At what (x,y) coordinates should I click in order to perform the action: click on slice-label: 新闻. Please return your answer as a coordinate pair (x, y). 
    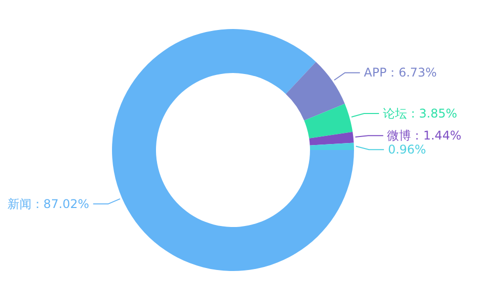
    Looking at the image, I should click on (19, 203).